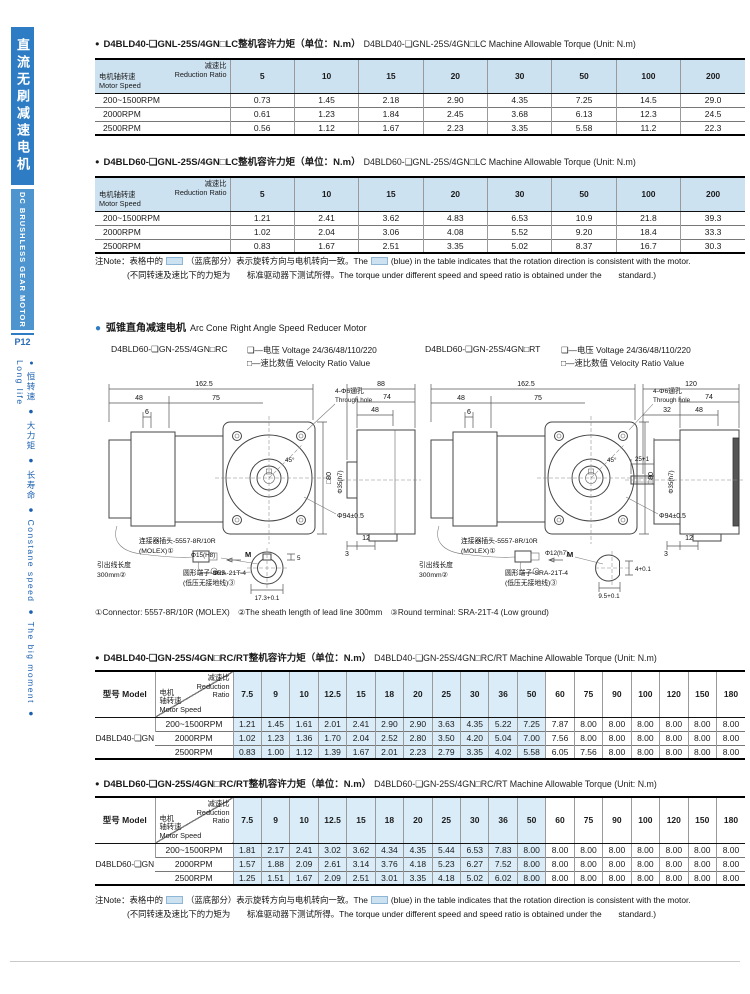  I want to click on speed-cell: 2500RPM, so click(162, 127).